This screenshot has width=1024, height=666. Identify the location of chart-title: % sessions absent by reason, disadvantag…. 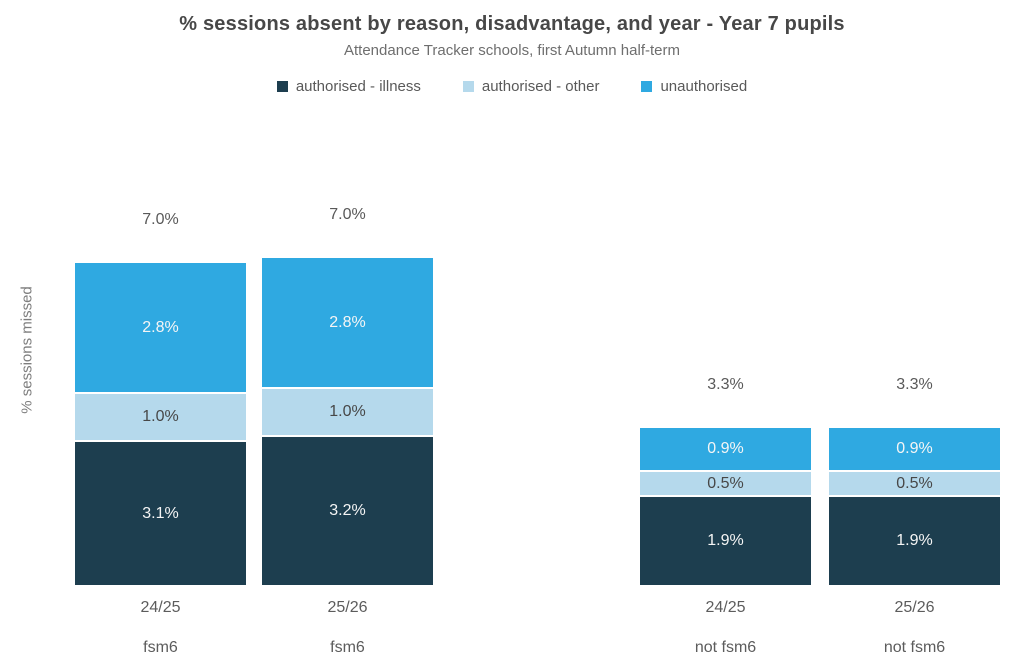
(512, 24).